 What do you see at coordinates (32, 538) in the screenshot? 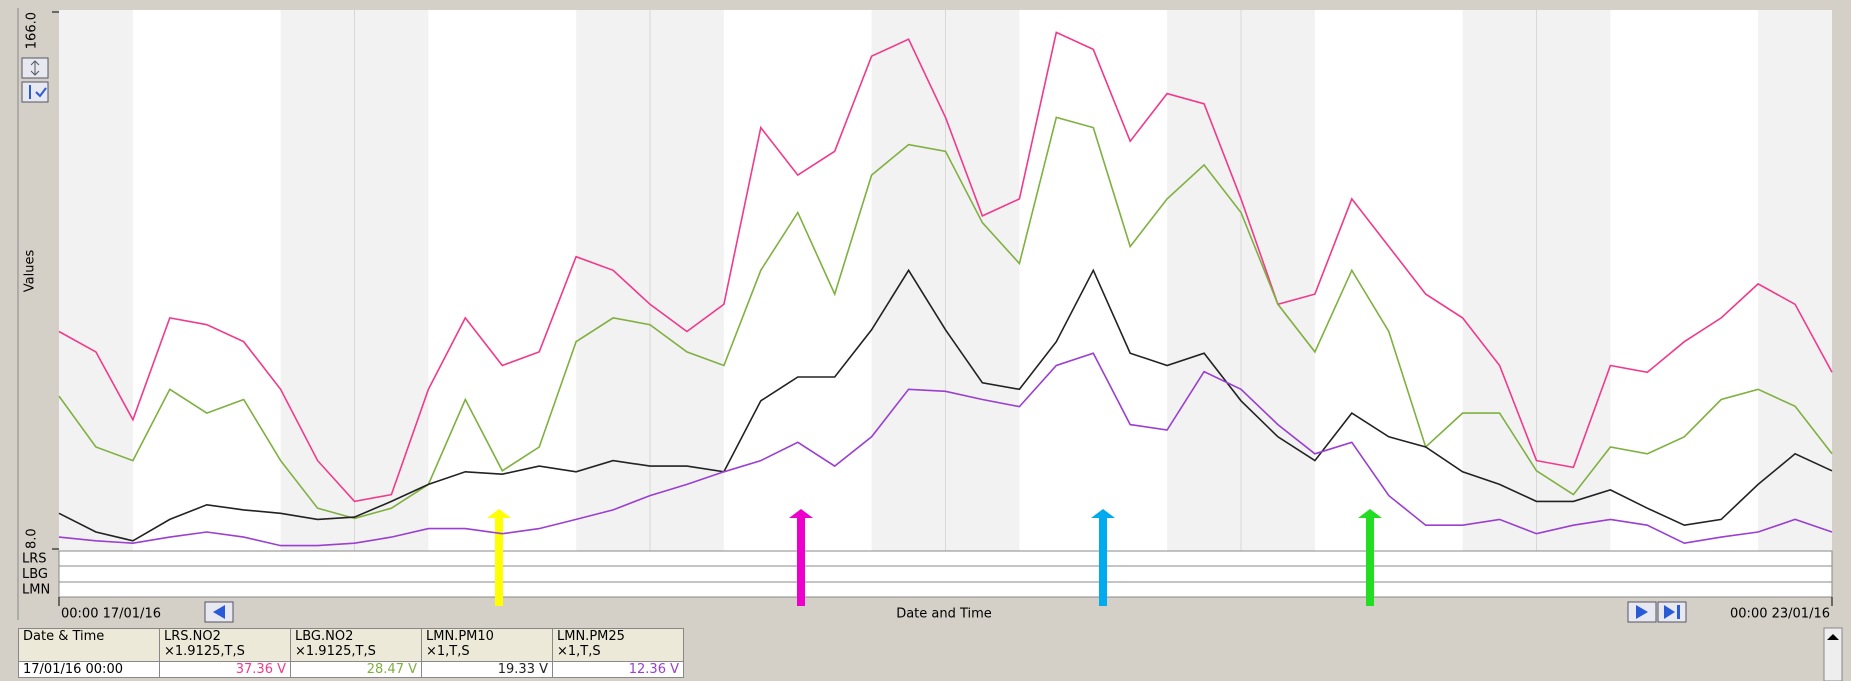
I see `y-tick-label: 8.0` at bounding box center [32, 538].